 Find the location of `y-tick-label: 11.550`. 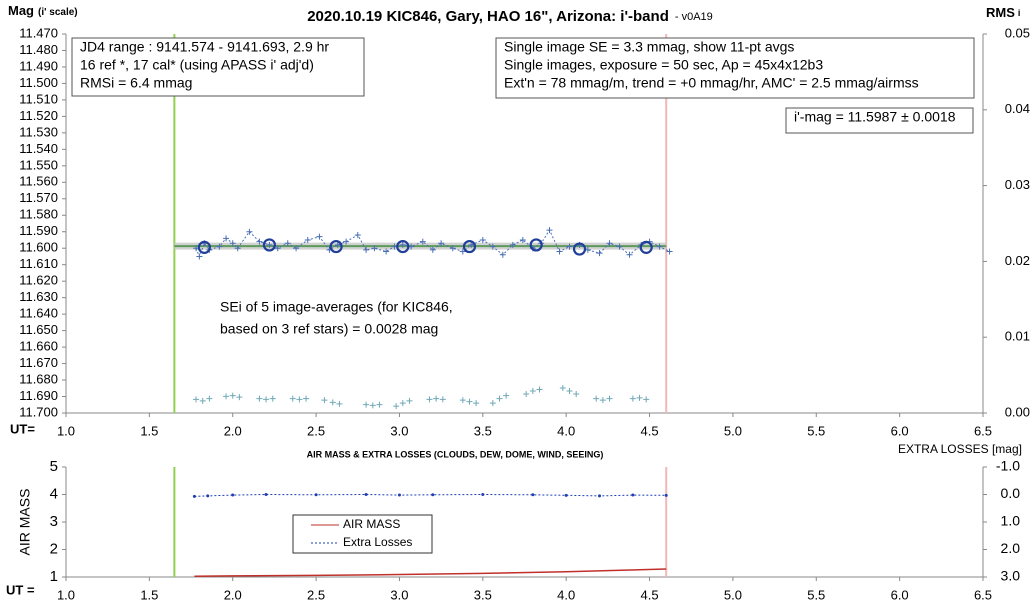

y-tick-label: 11.550 is located at coordinates (38, 164).